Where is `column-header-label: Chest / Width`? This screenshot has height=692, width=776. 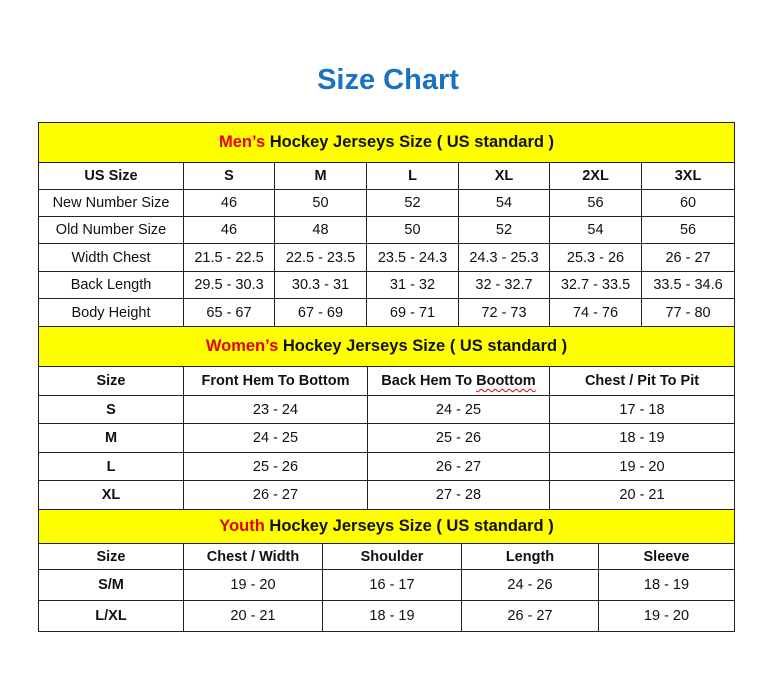 column-header-label: Chest / Width is located at coordinates (253, 556).